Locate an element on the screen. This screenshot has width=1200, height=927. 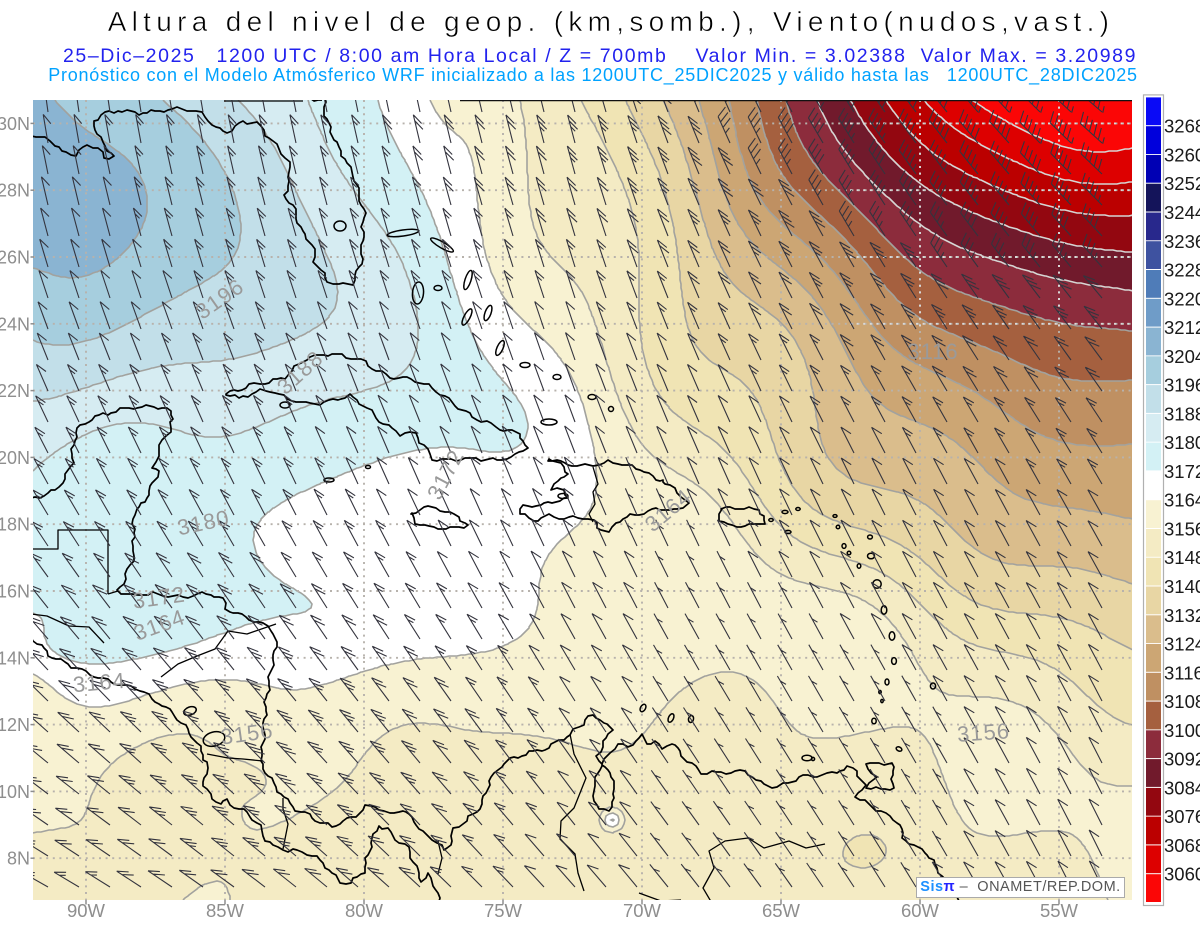
svg-text: 3204 is located at coordinates (1182, 356).